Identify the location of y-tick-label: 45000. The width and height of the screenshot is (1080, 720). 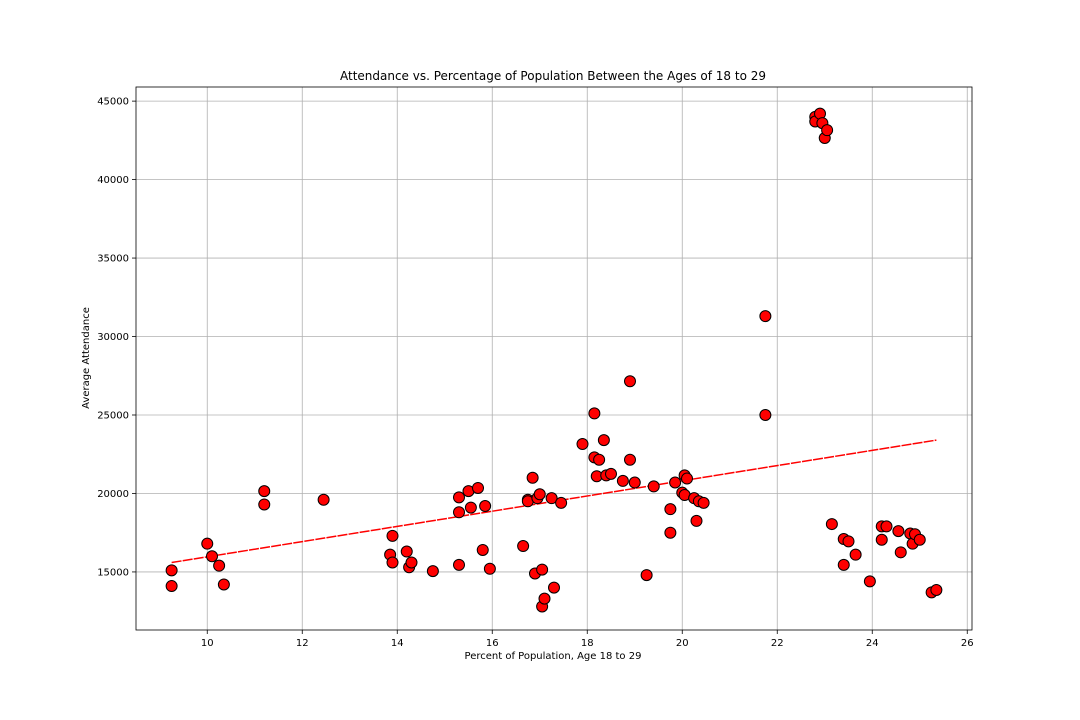
(113, 102).